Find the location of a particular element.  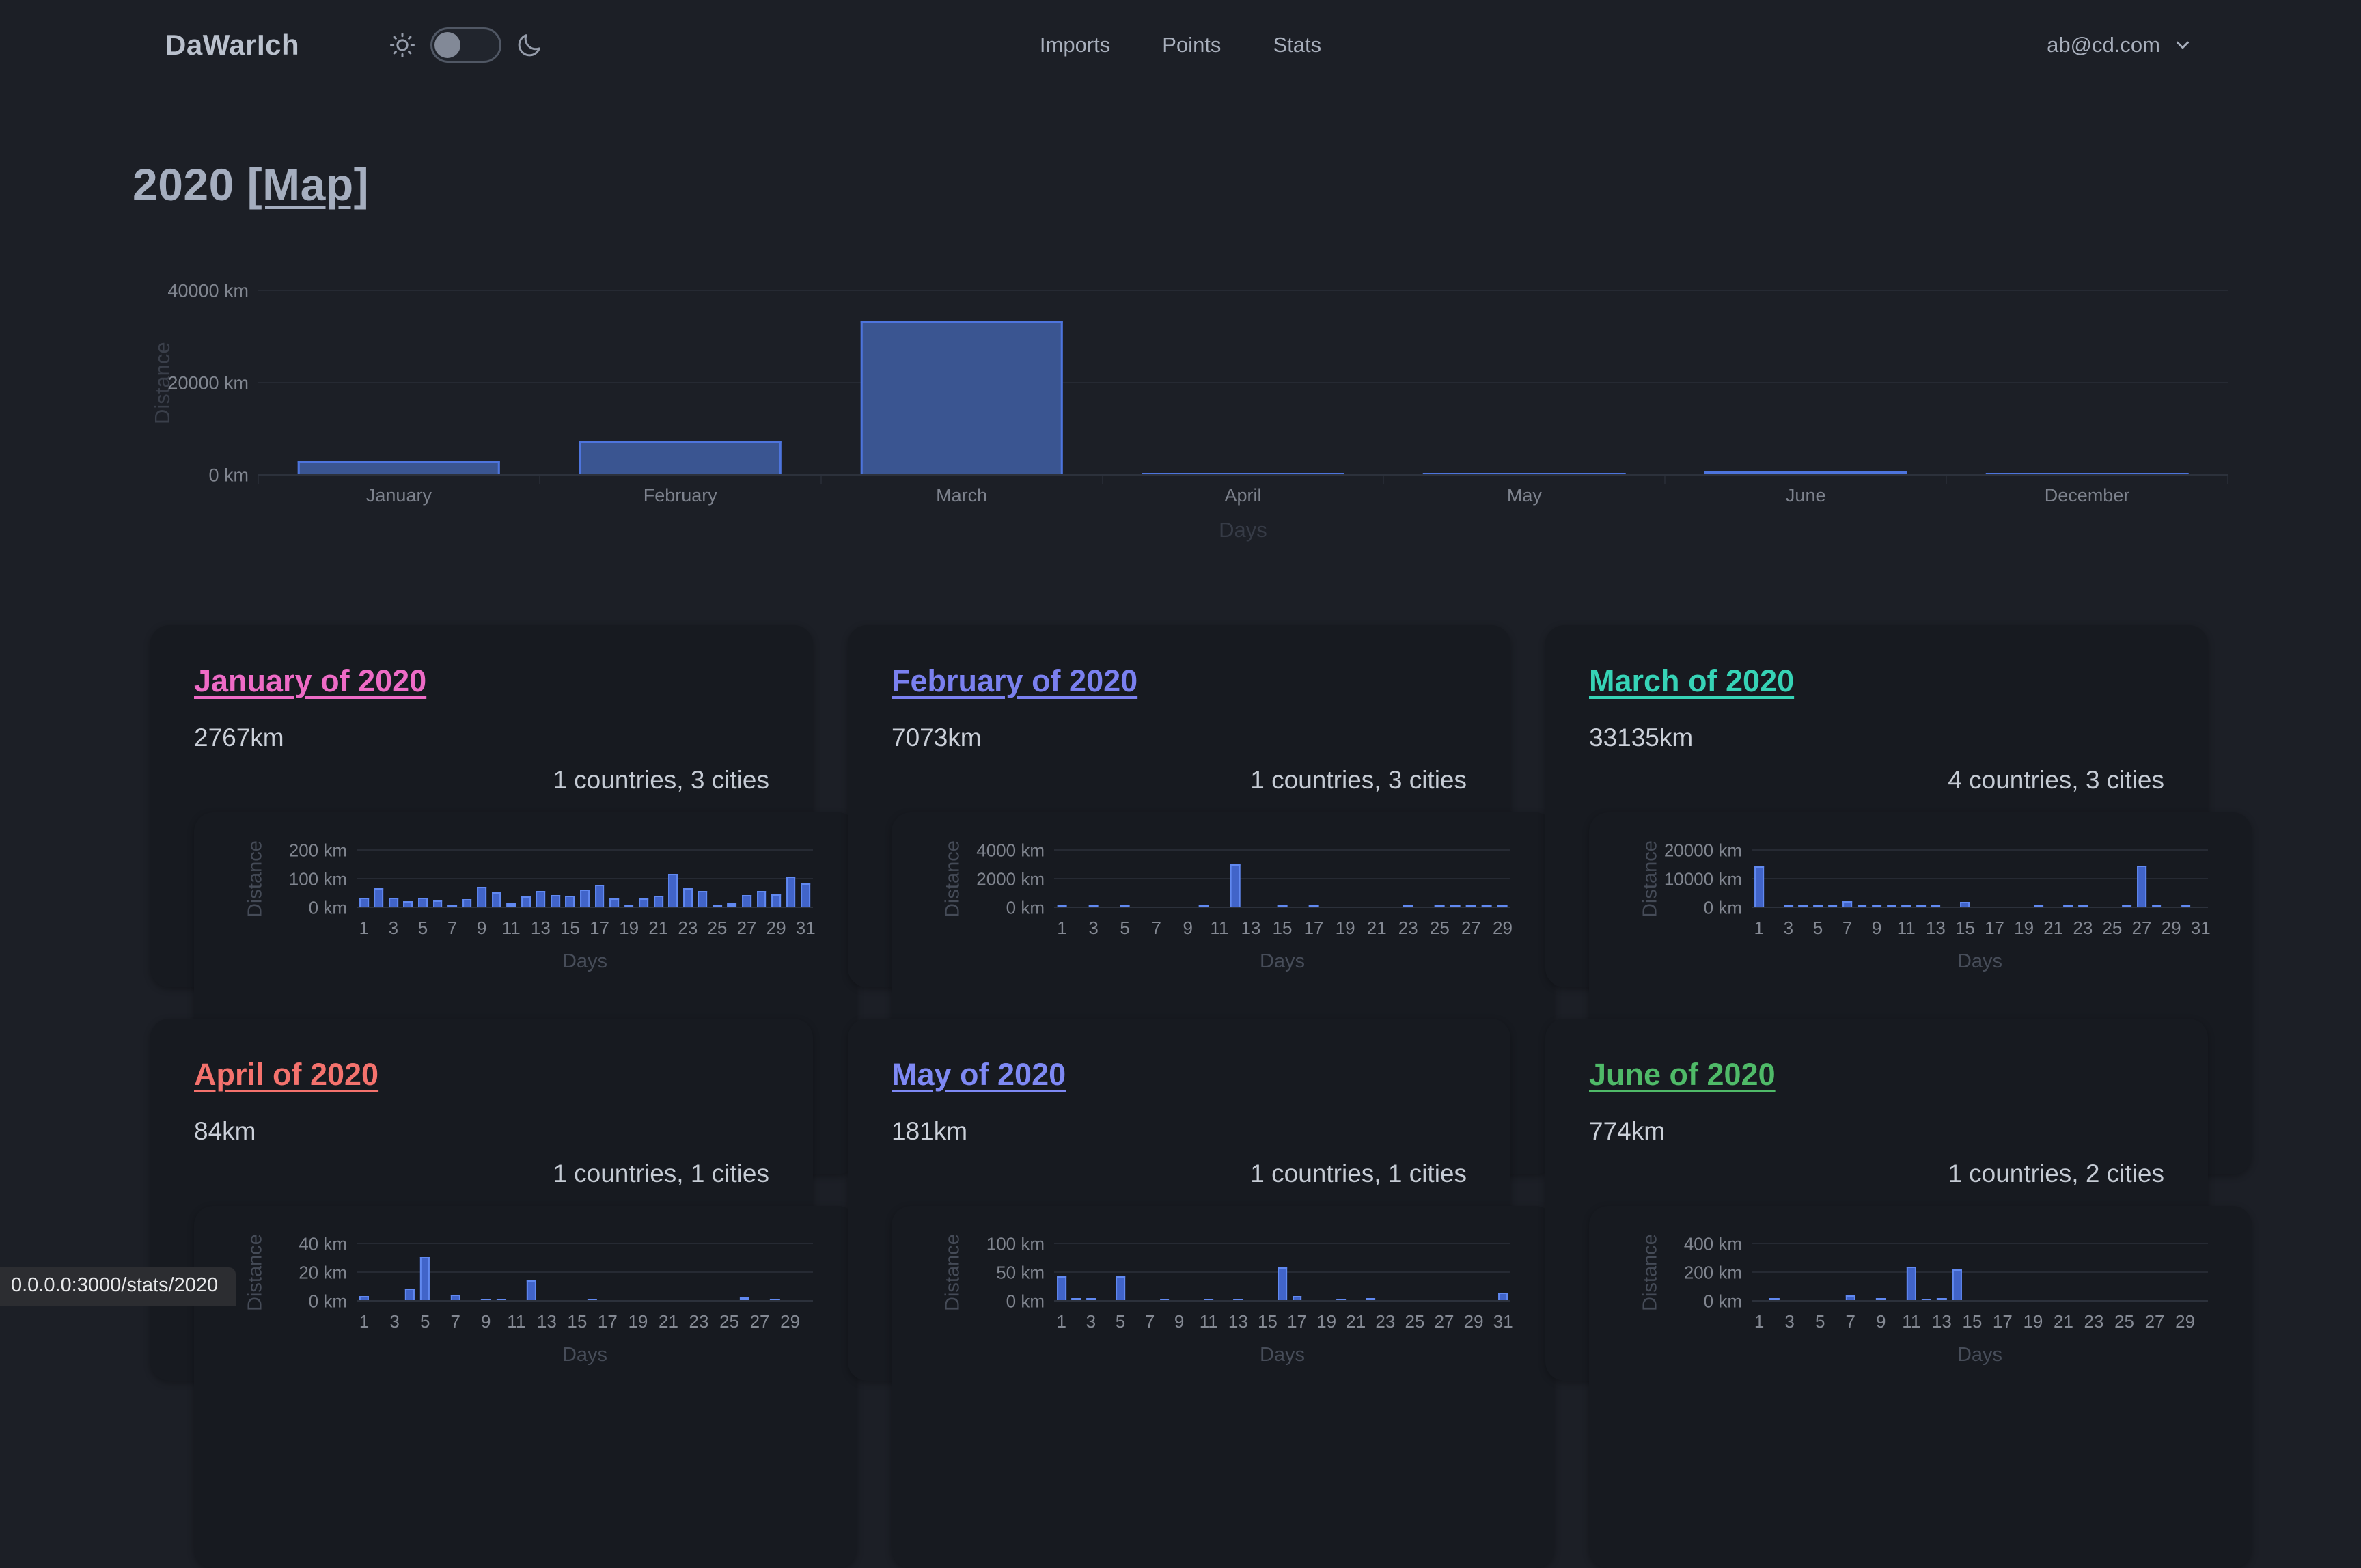

brand-logo: DaWarIch is located at coordinates (232, 45).